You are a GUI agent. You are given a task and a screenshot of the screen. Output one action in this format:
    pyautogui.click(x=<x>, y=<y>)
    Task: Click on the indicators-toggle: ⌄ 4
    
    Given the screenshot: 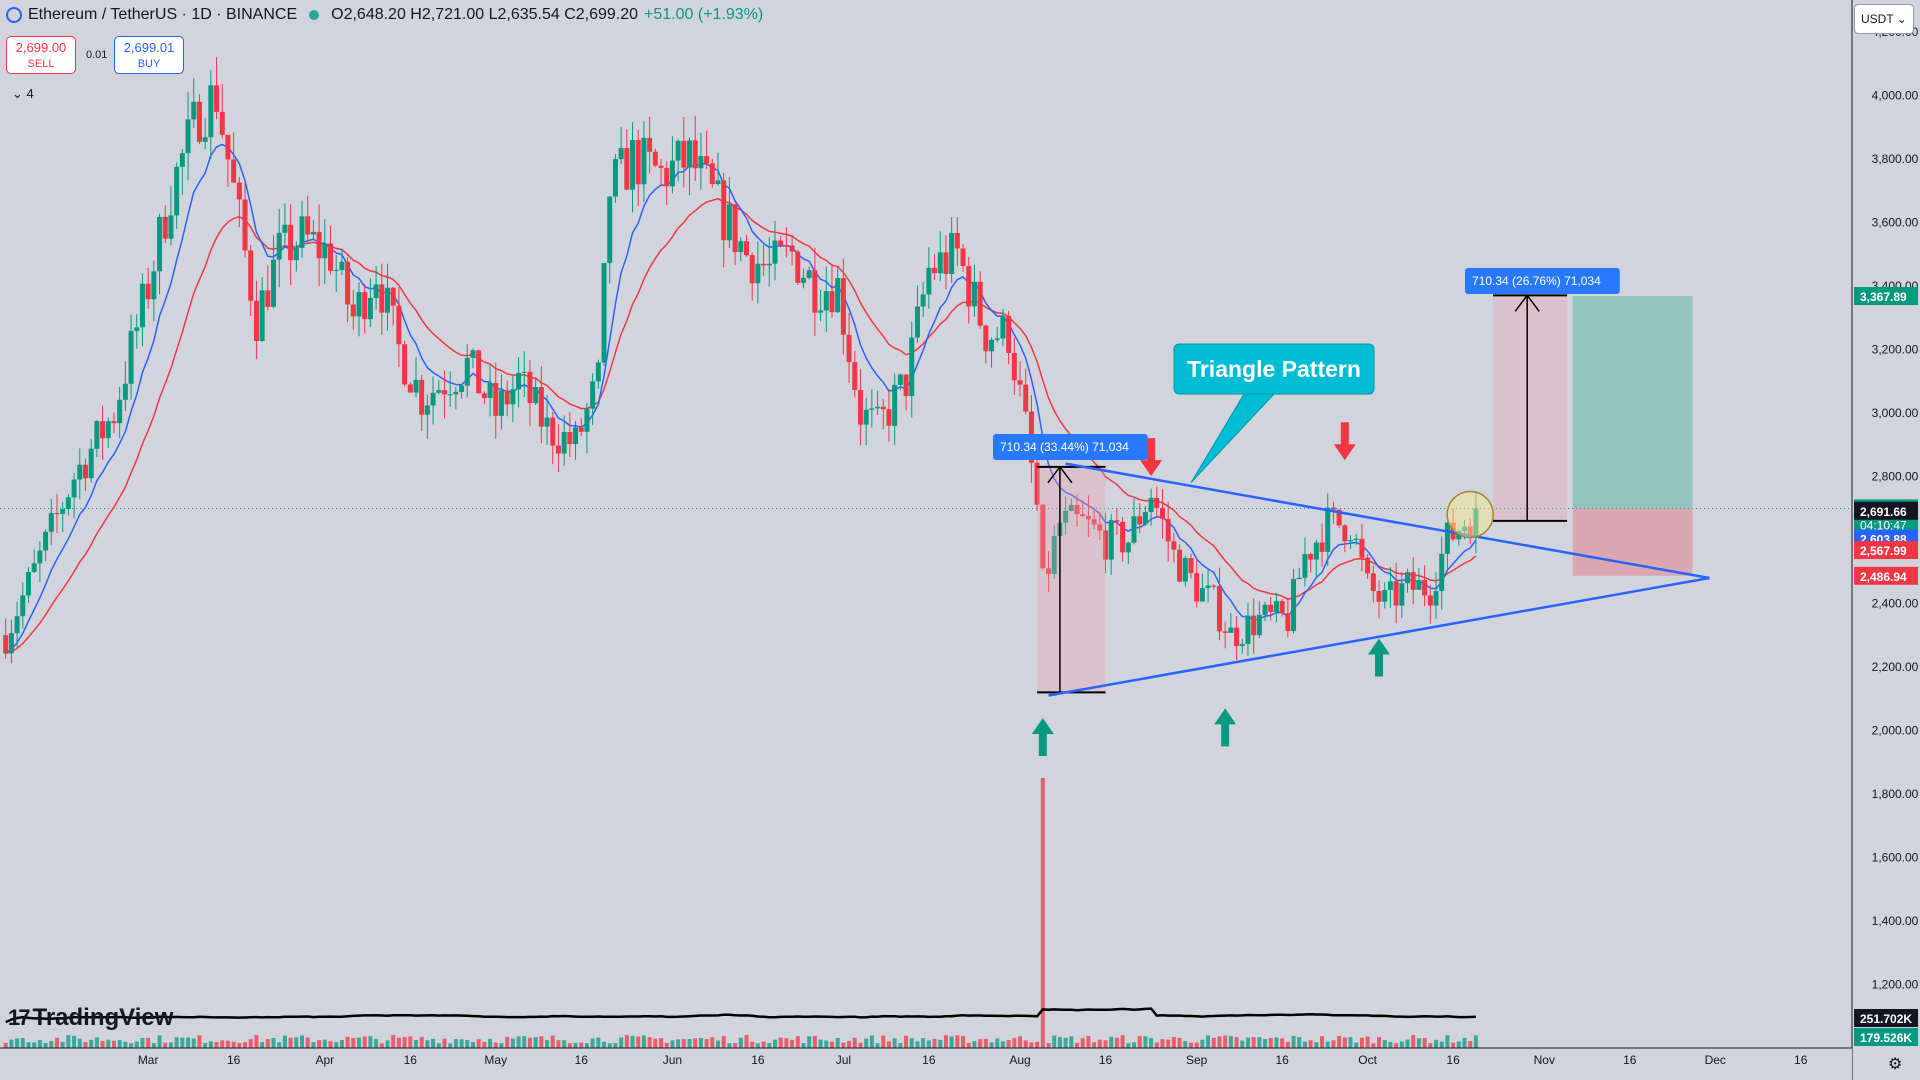 What is the action you would take?
    pyautogui.click(x=23, y=94)
    